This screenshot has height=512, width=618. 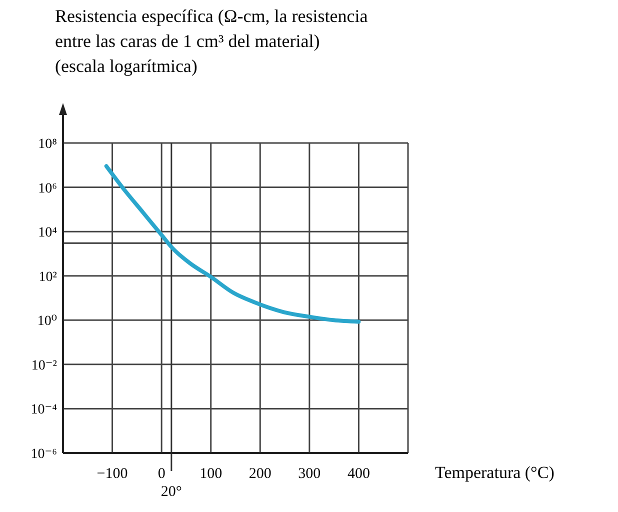 What do you see at coordinates (47, 322) in the screenshot?
I see `y-tick-label: 10⁰` at bounding box center [47, 322].